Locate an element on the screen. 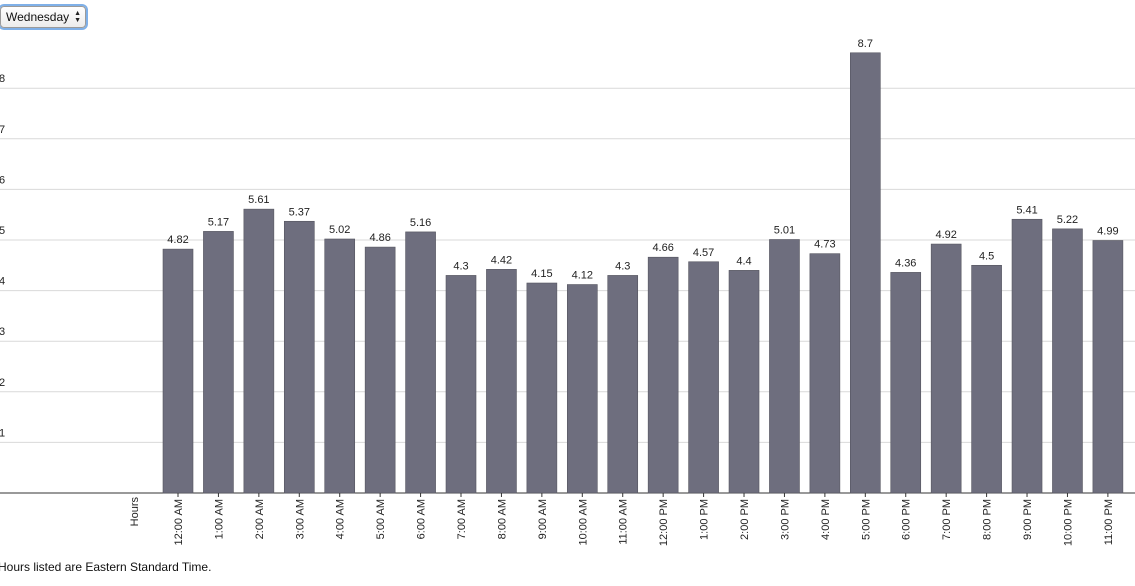 The width and height of the screenshot is (1135, 586). bar-value-label: 4.5 is located at coordinates (986, 256).